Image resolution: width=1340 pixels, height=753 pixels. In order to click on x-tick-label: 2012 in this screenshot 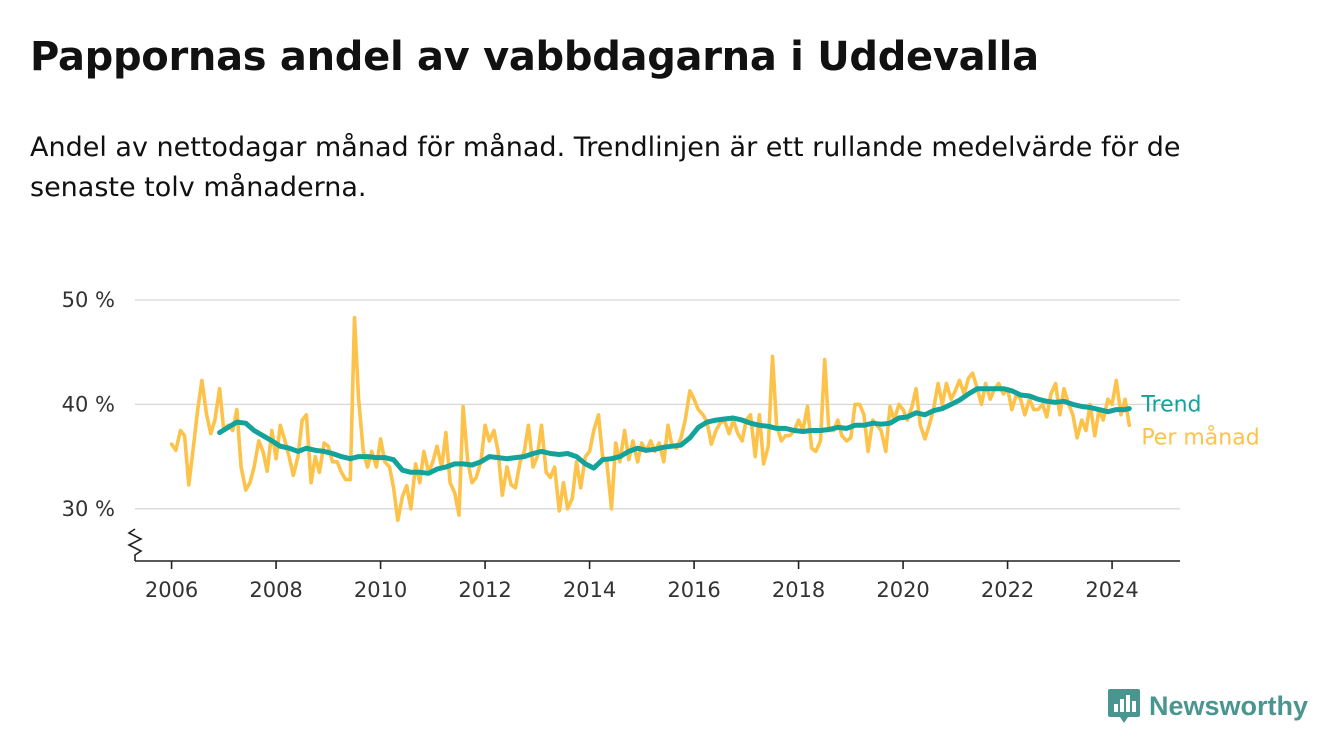, I will do `click(484, 590)`.